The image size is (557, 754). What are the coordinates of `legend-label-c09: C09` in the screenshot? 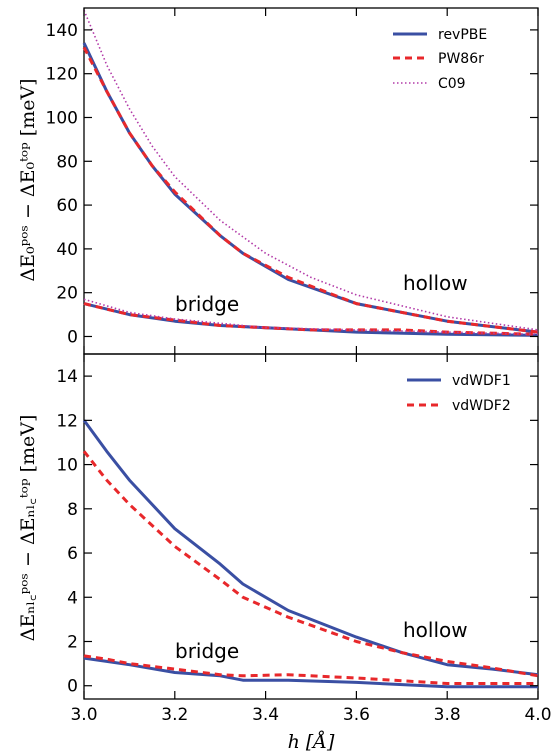 It's located at (452, 84).